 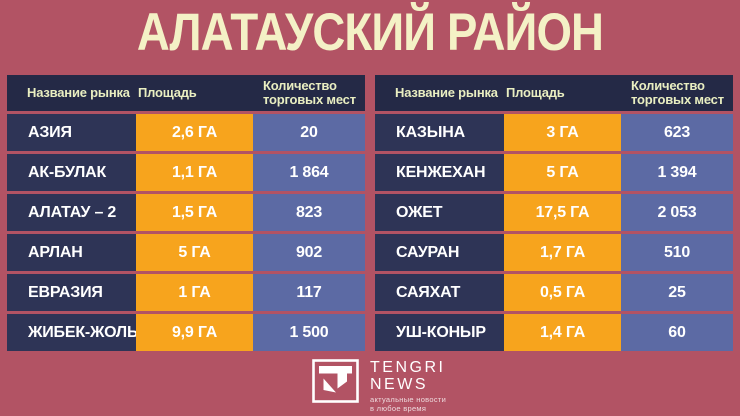 I want to click on area-cell: 1,1 ГА, so click(x=194, y=172).